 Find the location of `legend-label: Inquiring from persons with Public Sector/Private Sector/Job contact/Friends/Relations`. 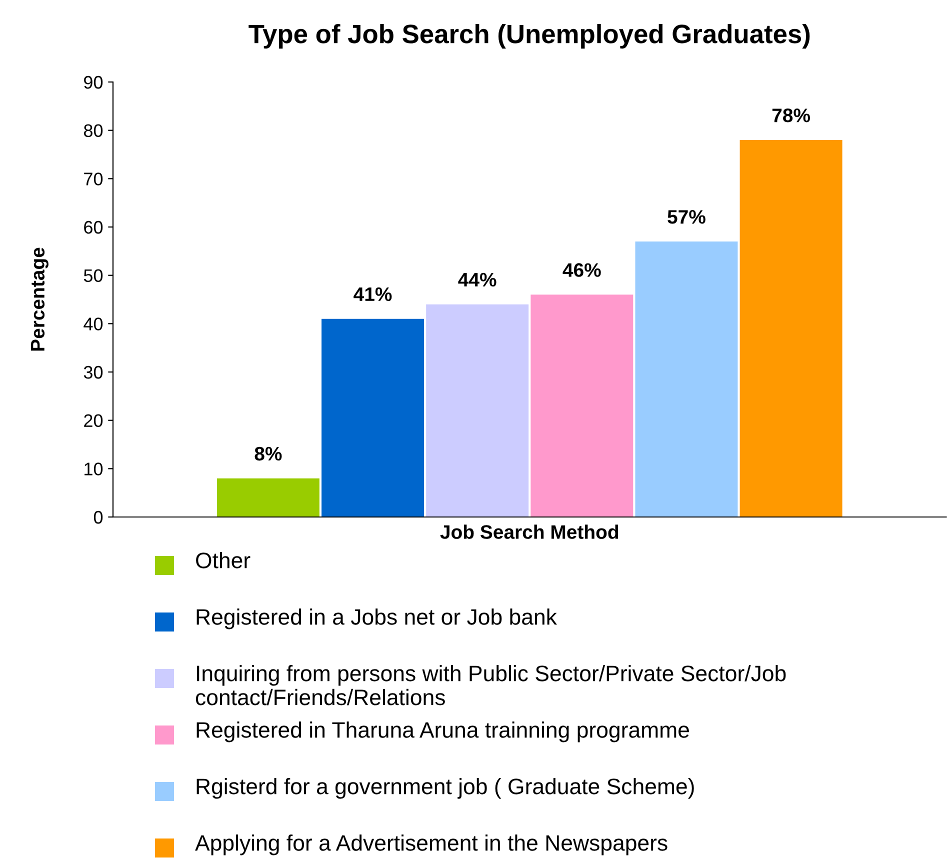

legend-label: Inquiring from persons with Public Sector/Private Sector/Job contact/Friends/Relations is located at coordinates (491, 685).